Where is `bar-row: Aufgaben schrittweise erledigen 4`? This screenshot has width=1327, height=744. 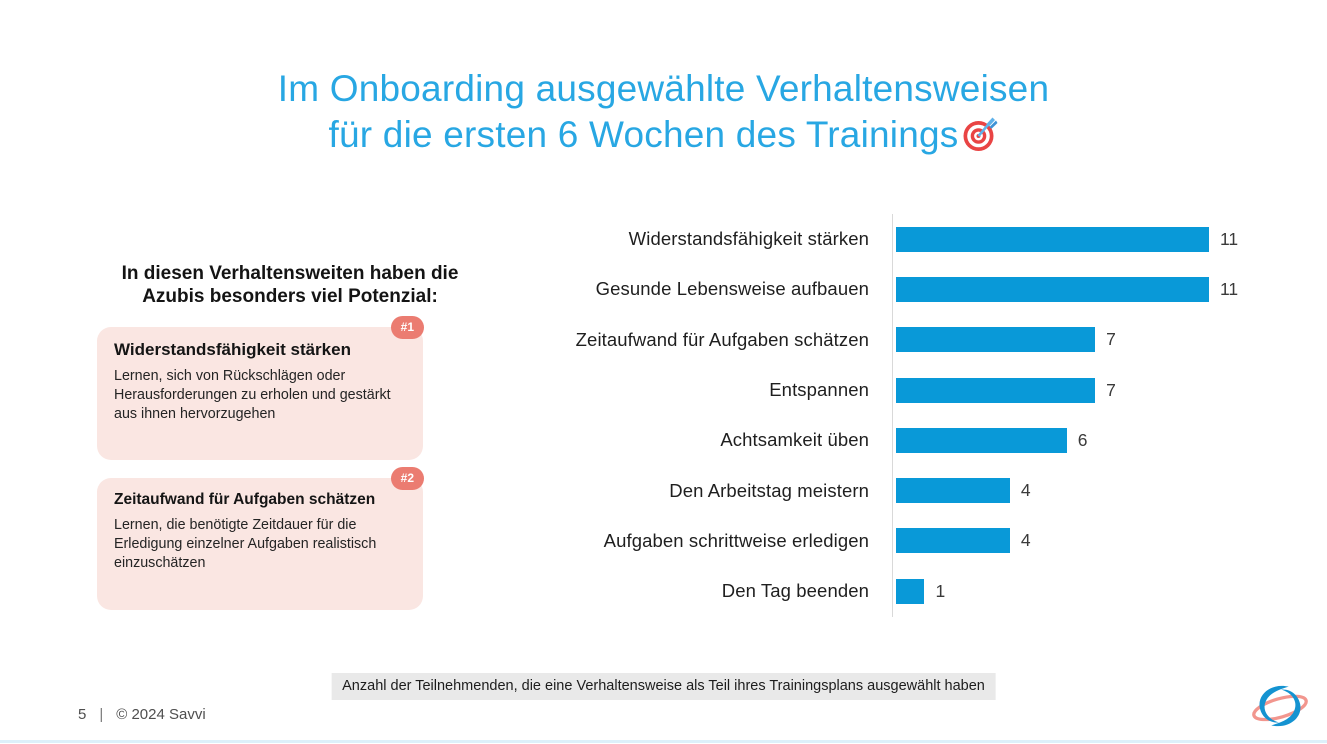 bar-row: Aufgaben schrittweise erledigen 4 is located at coordinates (880, 541).